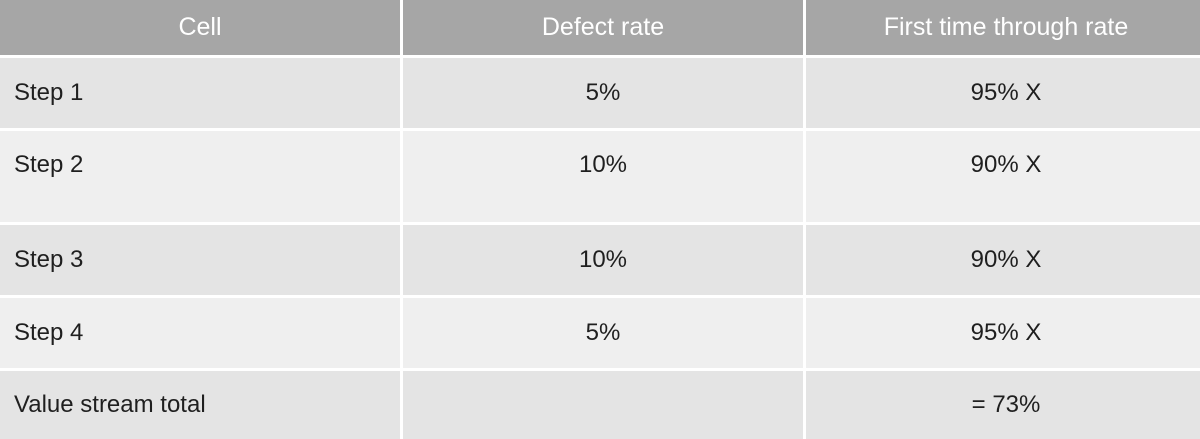 Image resolution: width=1200 pixels, height=439 pixels. I want to click on row-2-defect-rate: 10%, so click(603, 176).